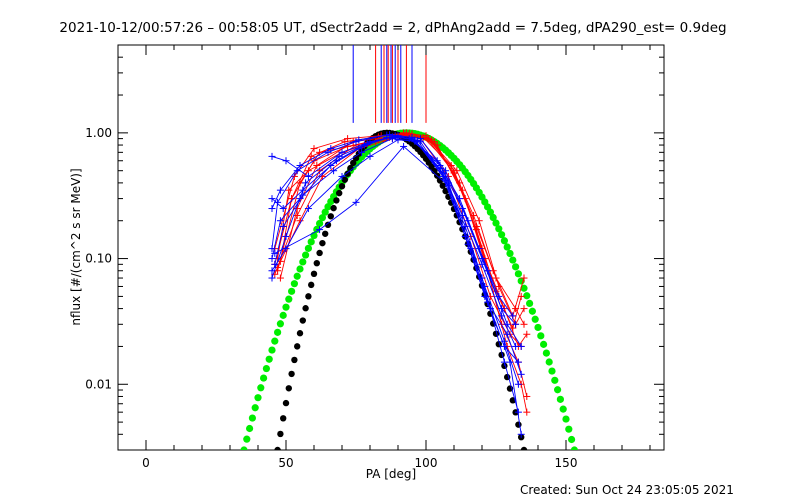 Image resolution: width=800 pixels, height=500 pixels. I want to click on y-tick-label: 1.00, so click(98, 133).